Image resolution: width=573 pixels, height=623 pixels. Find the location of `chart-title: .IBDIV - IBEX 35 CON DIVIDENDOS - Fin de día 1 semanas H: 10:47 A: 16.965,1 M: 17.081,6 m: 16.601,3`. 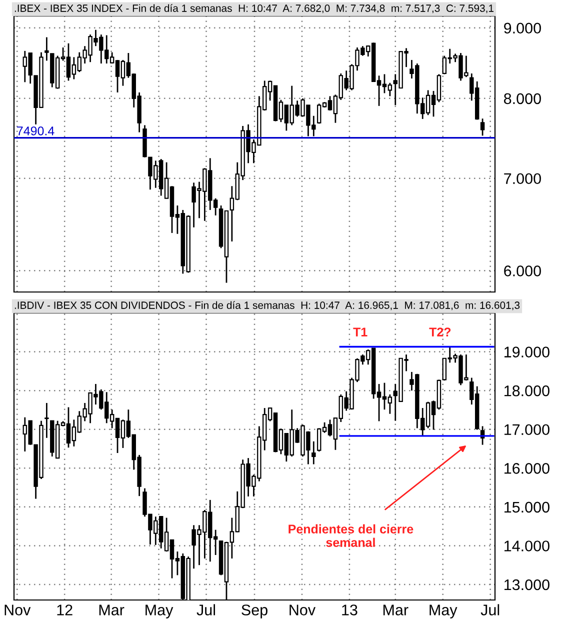

chart-title: .IBDIV - IBEX 35 CON DIVIDENDOS - Fin de día 1 semanas H: 10:47 A: 16.965,1 M: 17.081,6 m: 16.601,3 is located at coordinates (267, 305).